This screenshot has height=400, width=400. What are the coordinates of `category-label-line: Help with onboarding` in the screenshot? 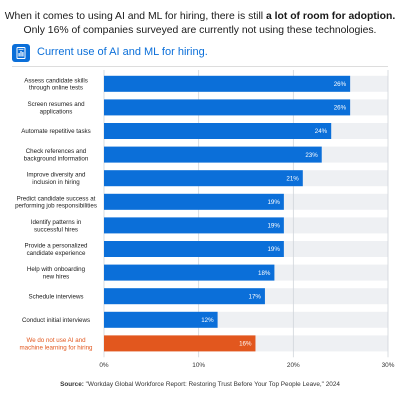 It's located at (56, 269).